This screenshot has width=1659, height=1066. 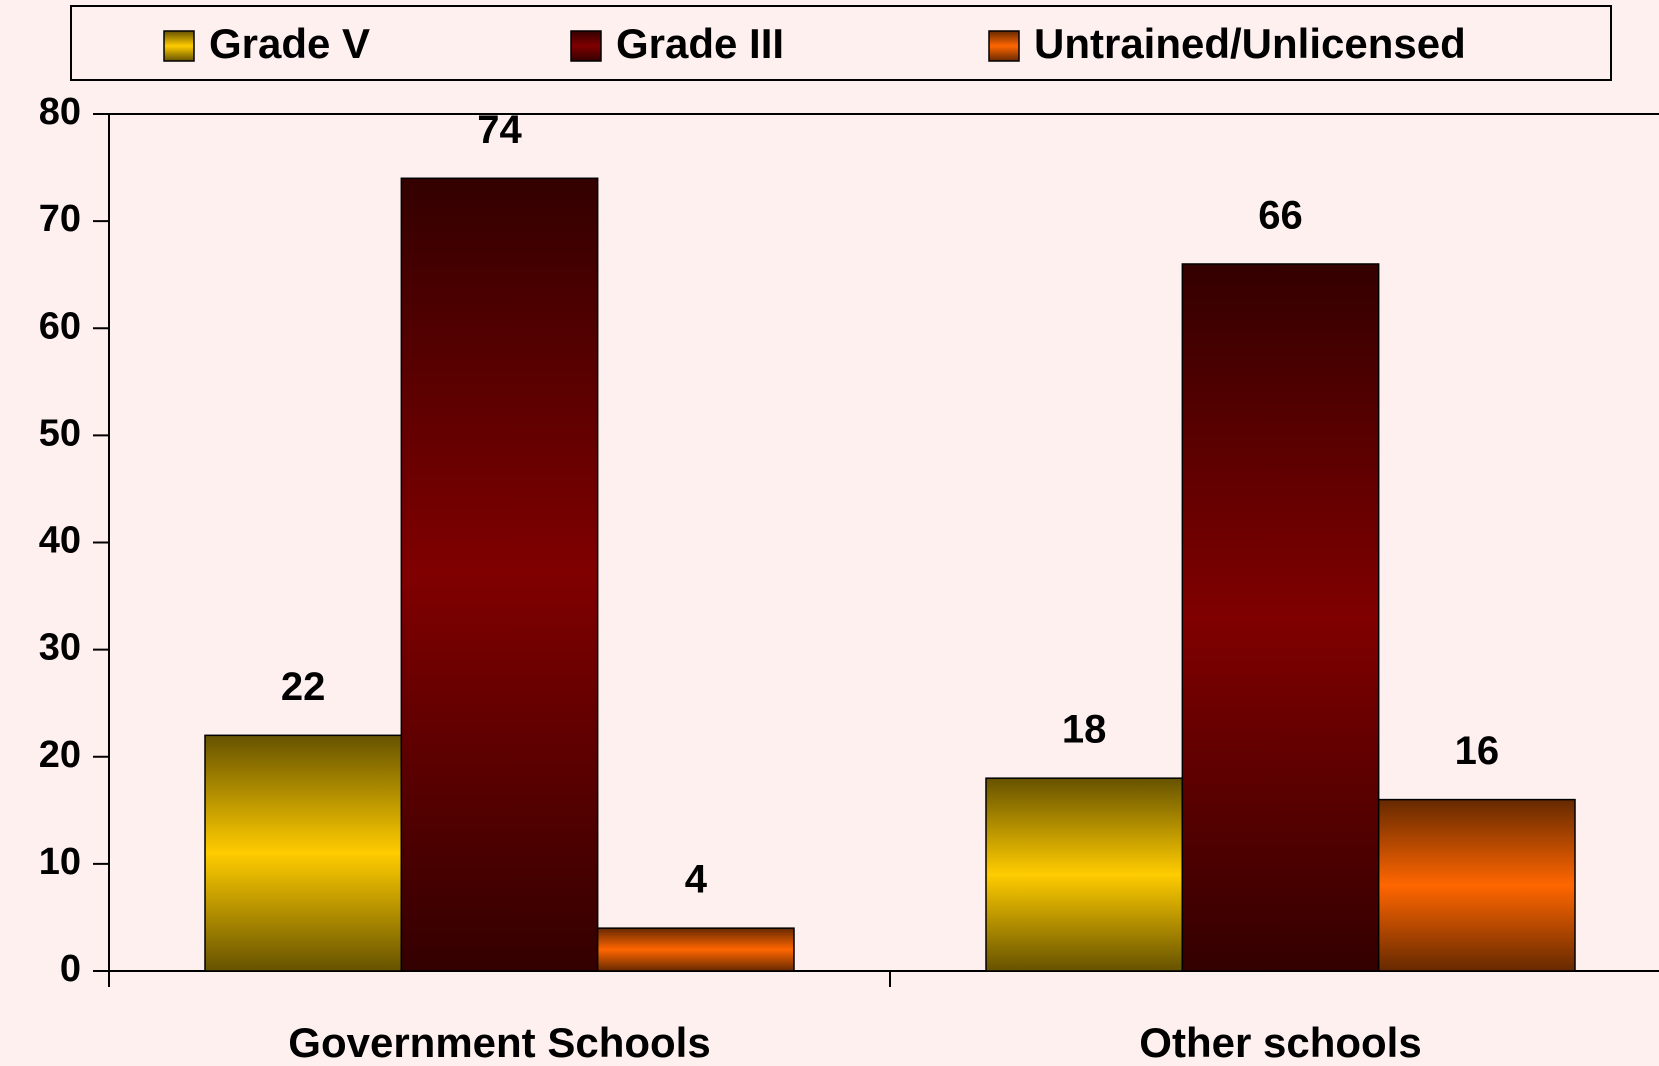 What do you see at coordinates (1280, 1042) in the screenshot?
I see `x-tick-label: Other schools` at bounding box center [1280, 1042].